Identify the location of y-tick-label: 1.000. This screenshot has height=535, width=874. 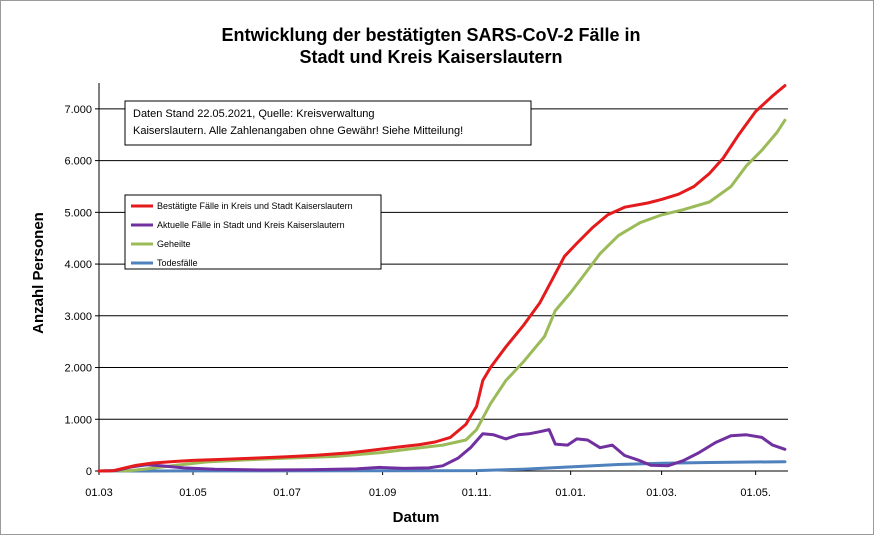
(78, 420).